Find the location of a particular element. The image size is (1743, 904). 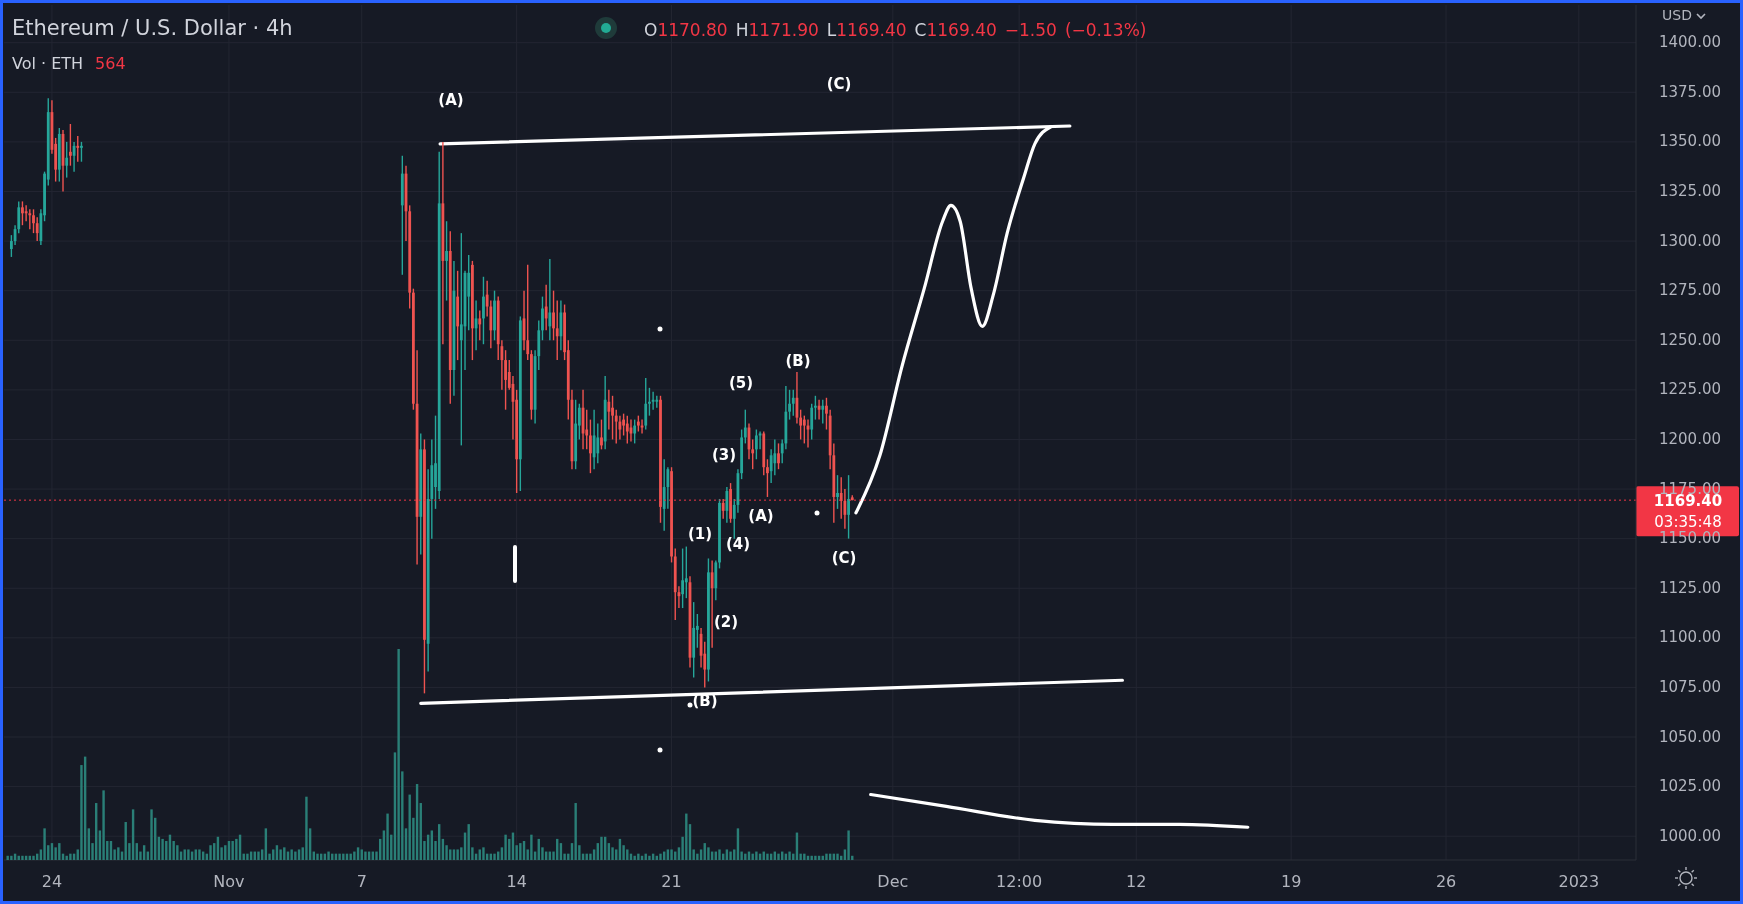

y-tick-label: 1275.00 is located at coordinates (1690, 290).